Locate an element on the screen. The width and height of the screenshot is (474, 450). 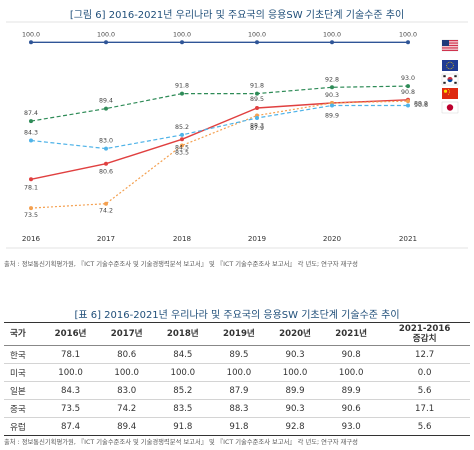
x-tick-label: 2016 is located at coordinates (31, 238).